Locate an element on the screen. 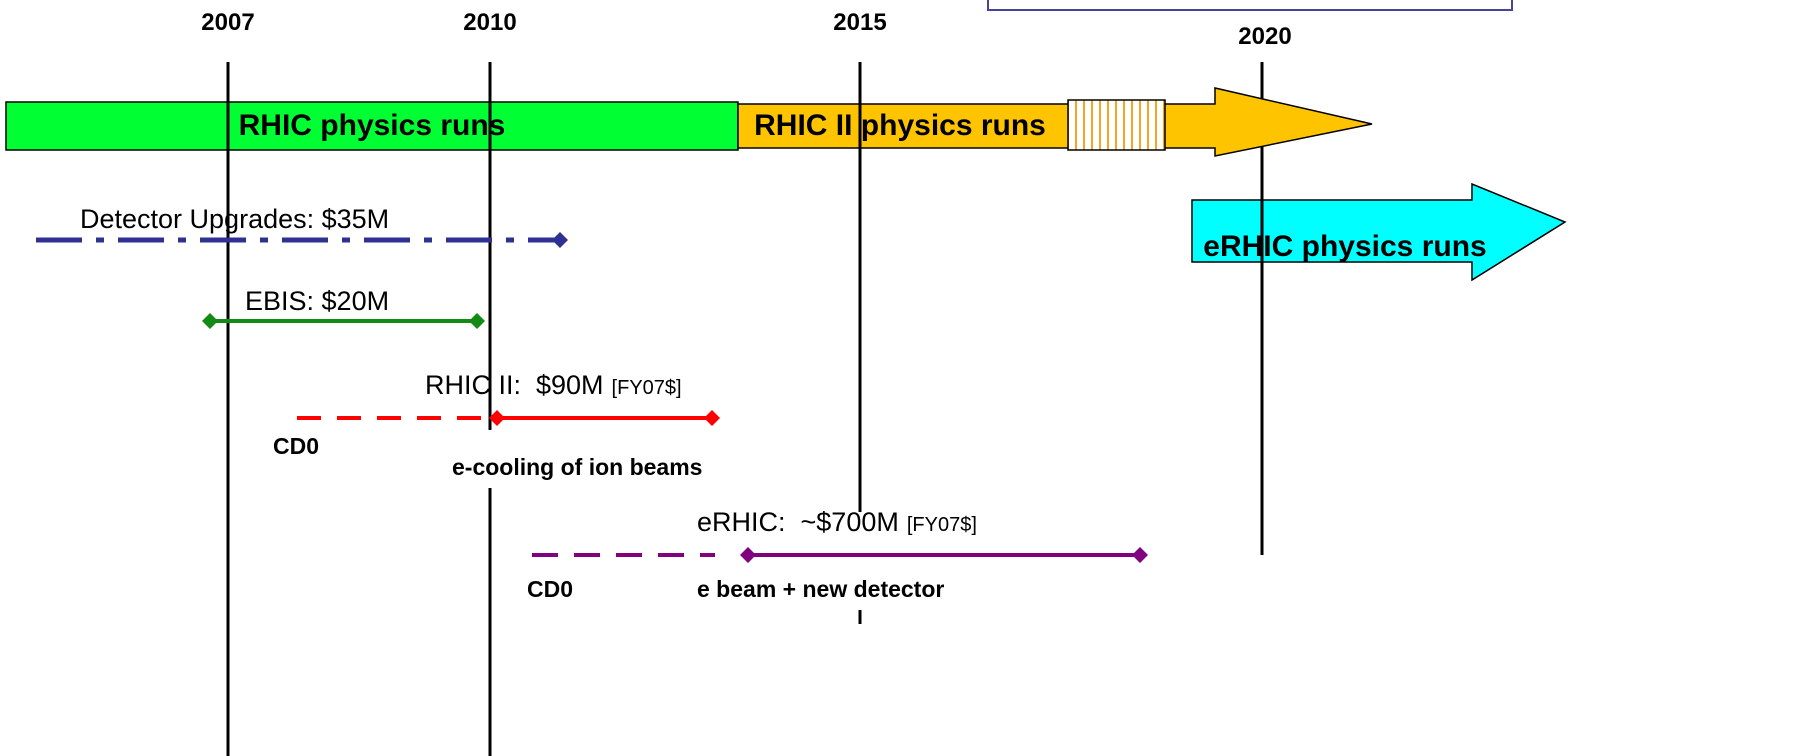 This screenshot has width=1820, height=756. project-desc: e beam + new detector is located at coordinates (820, 589).